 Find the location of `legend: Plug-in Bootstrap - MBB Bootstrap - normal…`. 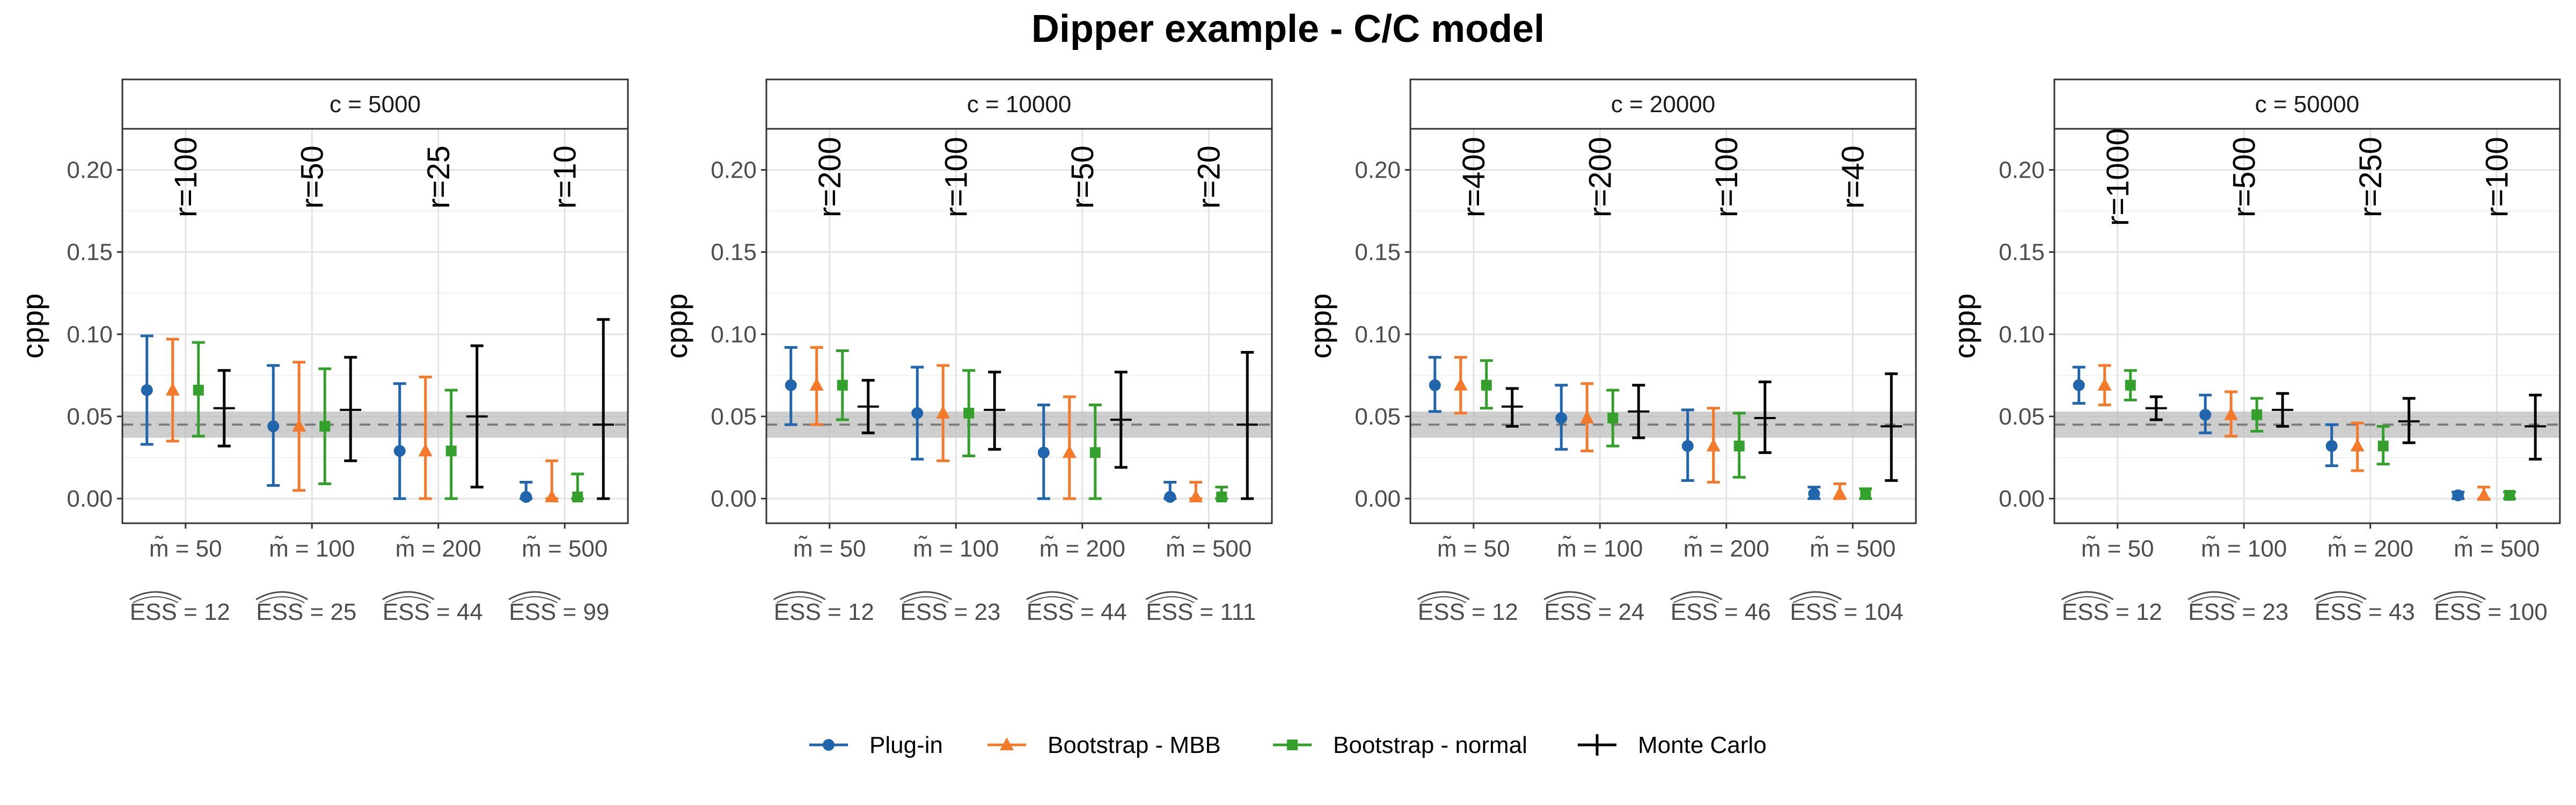

legend: Plug-in Bootstrap - MBB Bootstrap - normal… is located at coordinates (1288, 745).